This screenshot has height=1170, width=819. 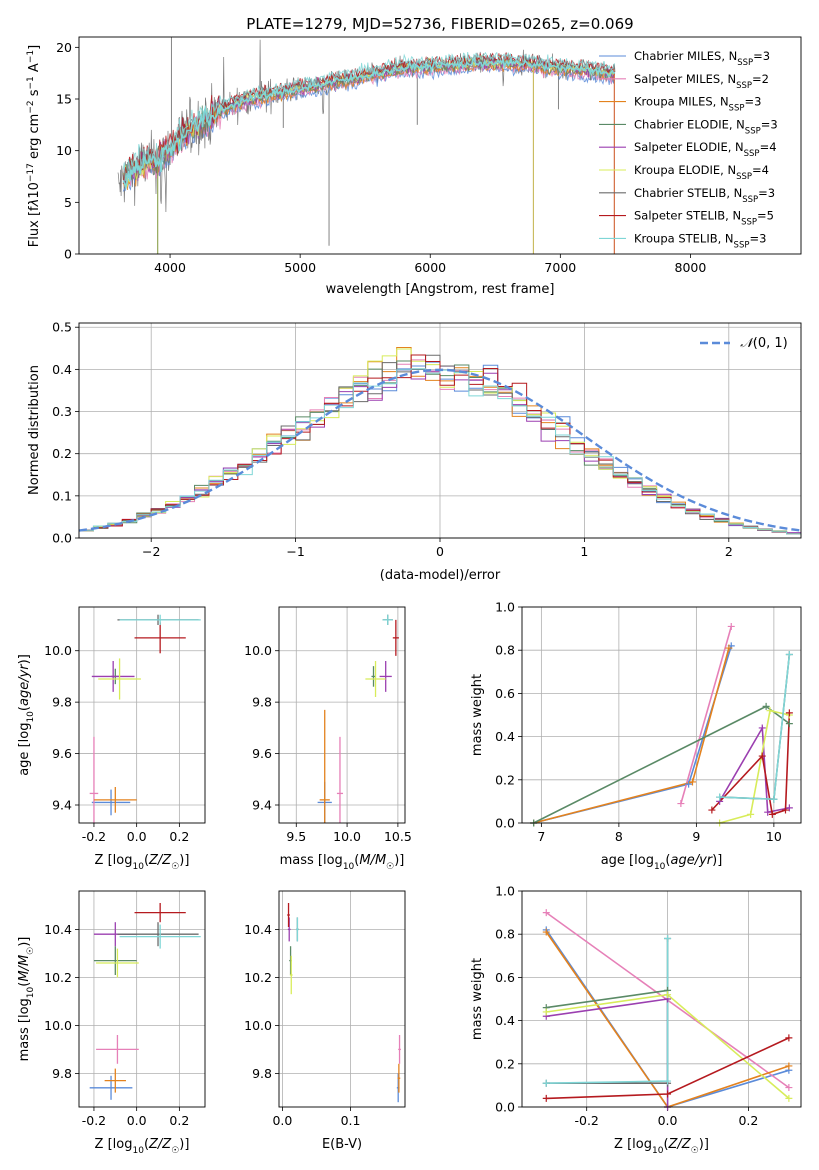 I want to click on weight-line-kroupa-miles, so click(x=667, y=1019).